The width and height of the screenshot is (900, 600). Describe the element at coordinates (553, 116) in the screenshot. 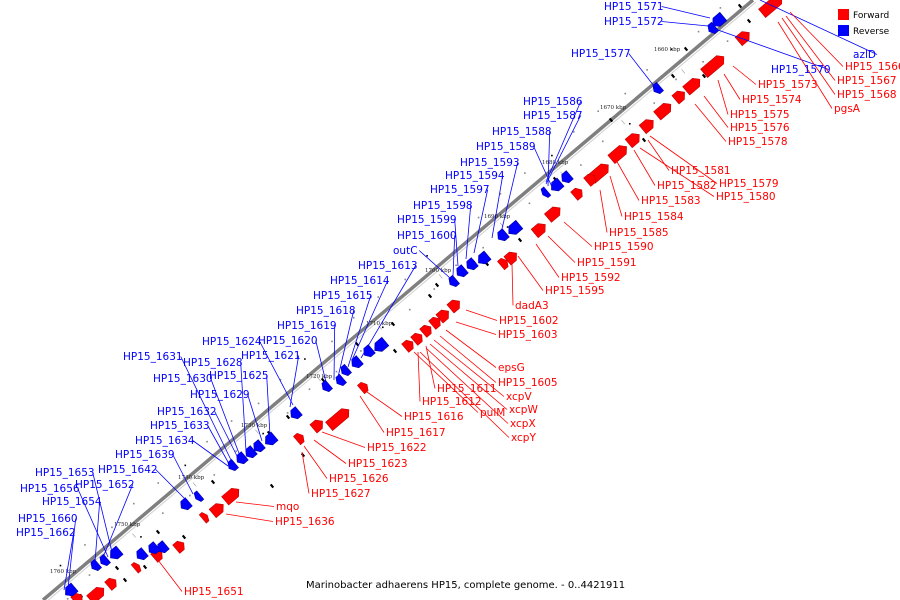

I see `reverse-gene-label: HP15_1587` at that location.